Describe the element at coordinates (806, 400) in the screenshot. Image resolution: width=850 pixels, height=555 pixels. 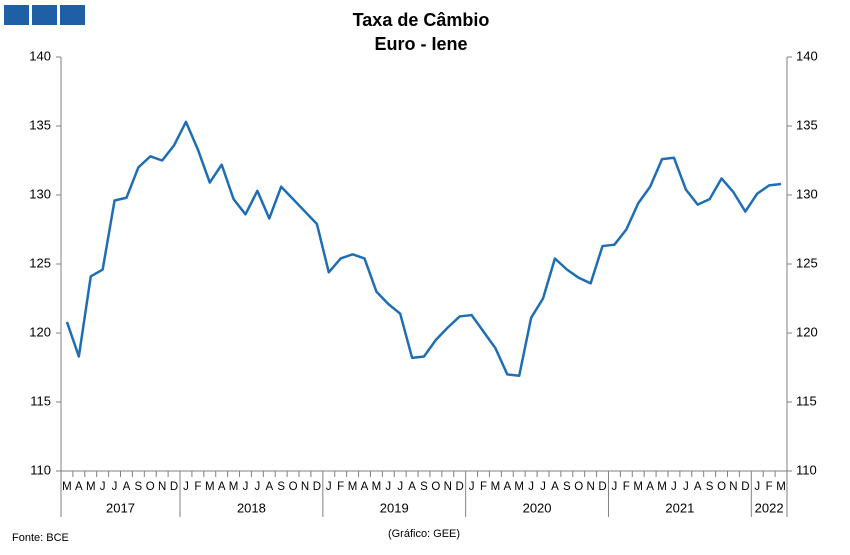
I see `y2-tick-label: 115` at that location.